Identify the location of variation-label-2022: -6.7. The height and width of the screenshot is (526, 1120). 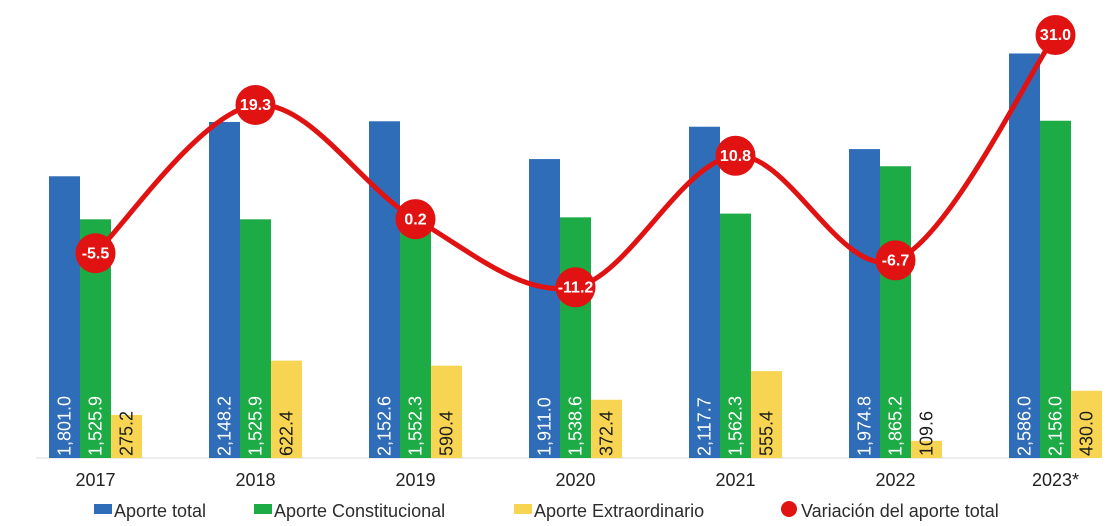
(896, 261).